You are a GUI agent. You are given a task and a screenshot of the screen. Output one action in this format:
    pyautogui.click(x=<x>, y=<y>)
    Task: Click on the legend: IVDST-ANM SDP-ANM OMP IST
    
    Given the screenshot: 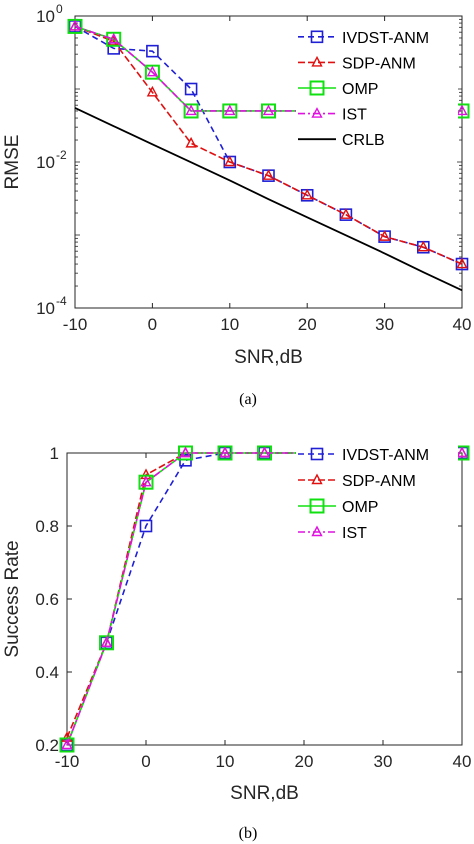 What is the action you would take?
    pyautogui.click(x=377, y=493)
    